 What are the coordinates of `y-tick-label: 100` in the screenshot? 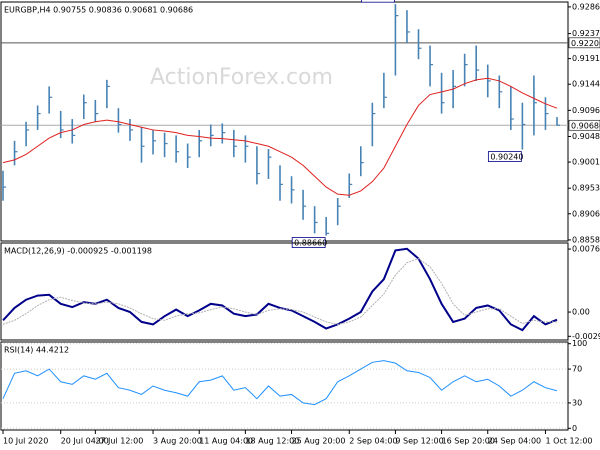 It's located at (579, 343).